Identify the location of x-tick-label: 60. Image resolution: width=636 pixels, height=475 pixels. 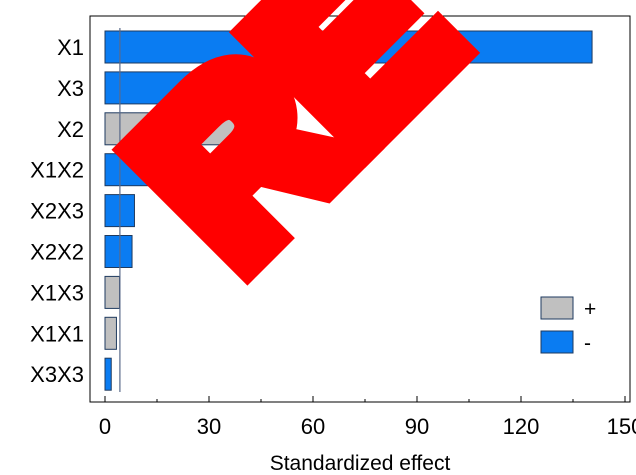
(313, 426).